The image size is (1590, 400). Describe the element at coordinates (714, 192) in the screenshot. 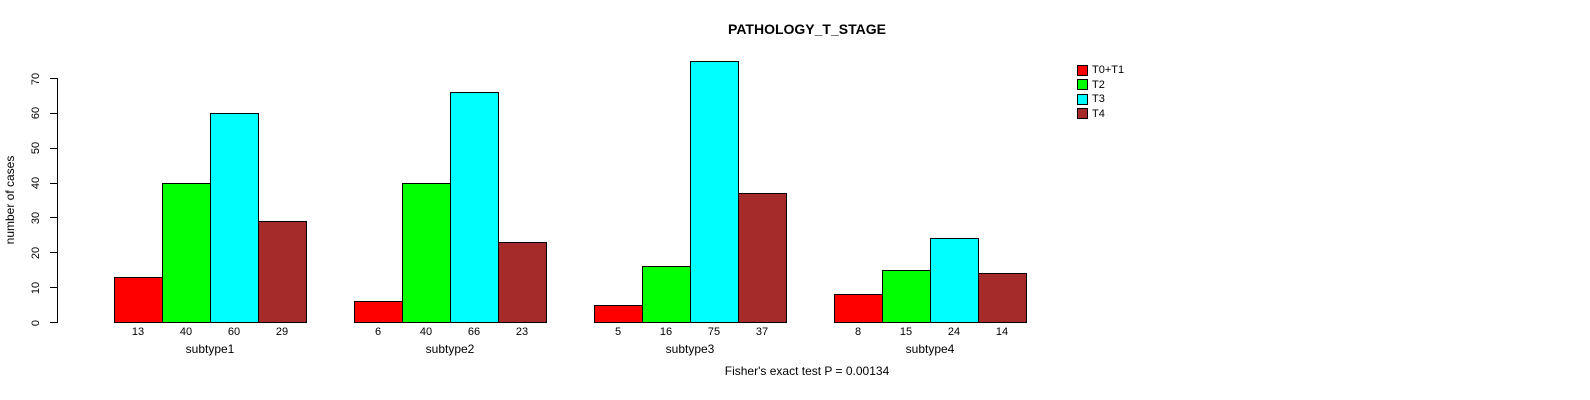

I see `bar-T3-subtype3` at that location.